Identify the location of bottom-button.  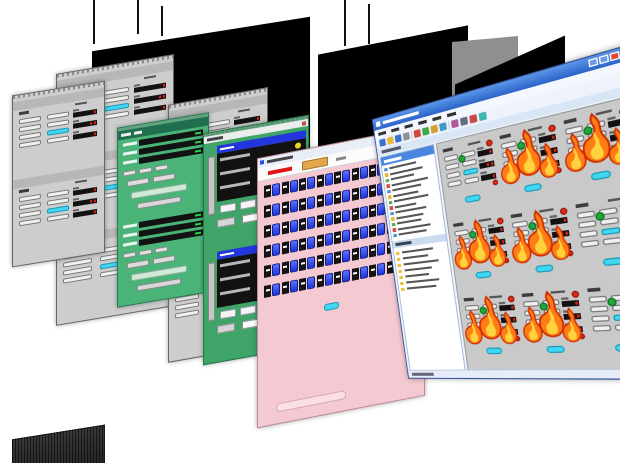
(311, 401).